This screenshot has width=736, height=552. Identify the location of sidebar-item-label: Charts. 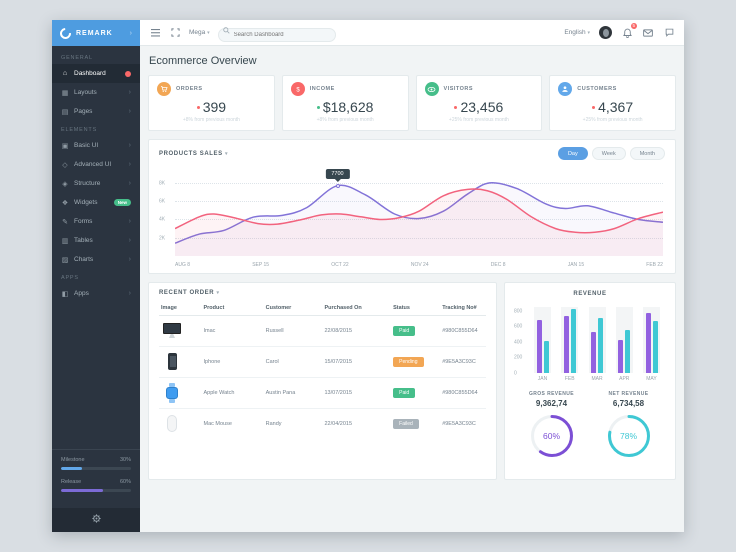
(84, 259).